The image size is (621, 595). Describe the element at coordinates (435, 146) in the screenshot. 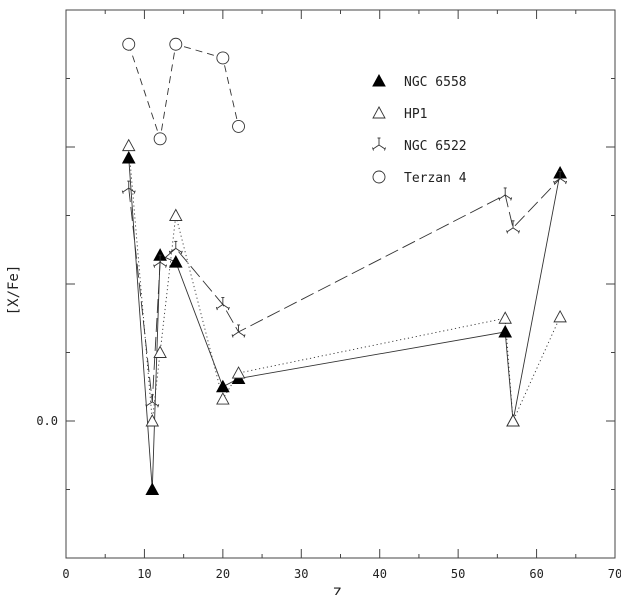

I see `legend-label-ngc-6522: NGC 6522` at that location.